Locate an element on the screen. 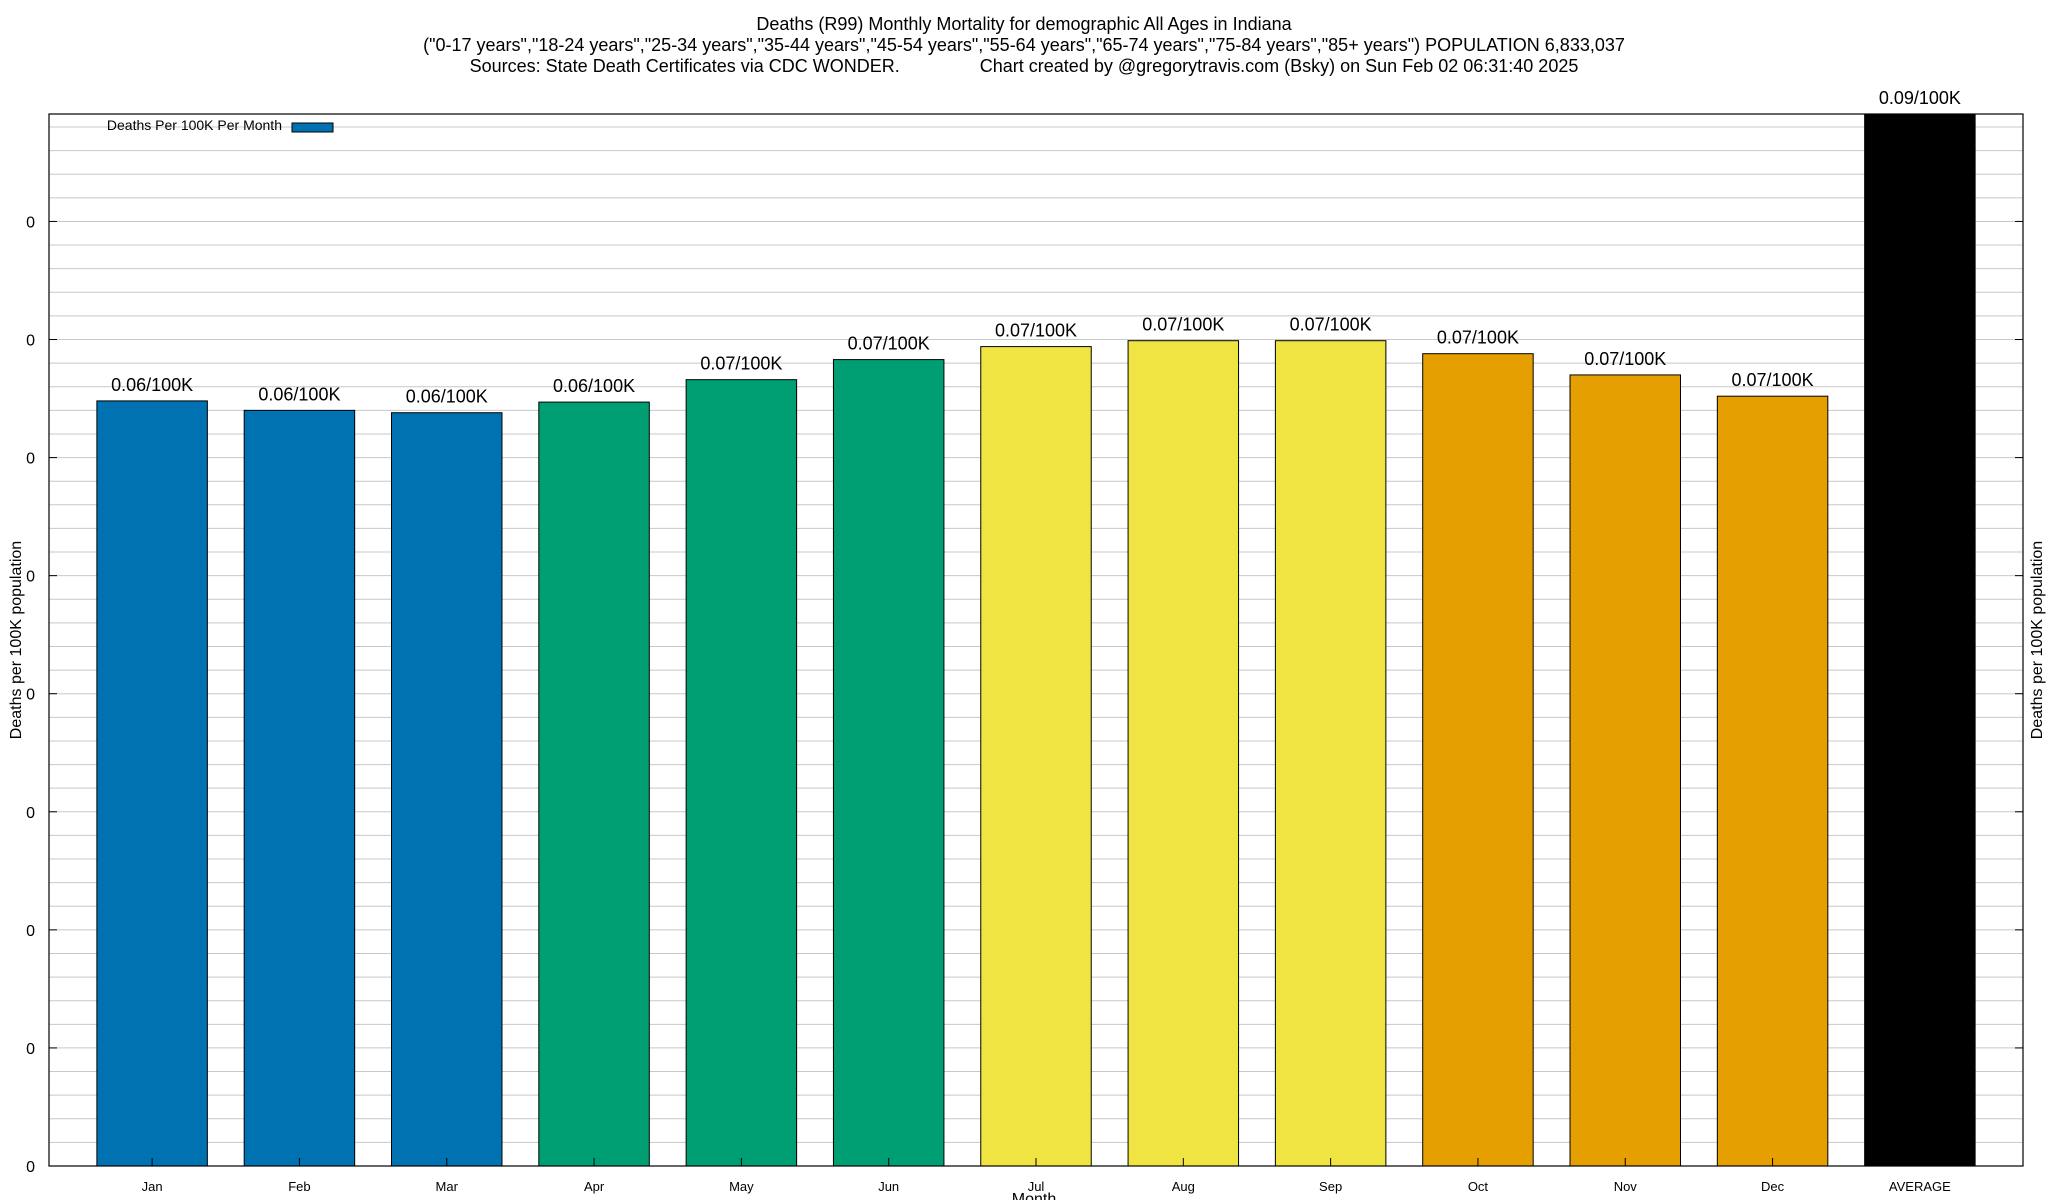 The width and height of the screenshot is (2048, 1200). value-label-average: 0.09/100K is located at coordinates (1920, 98).